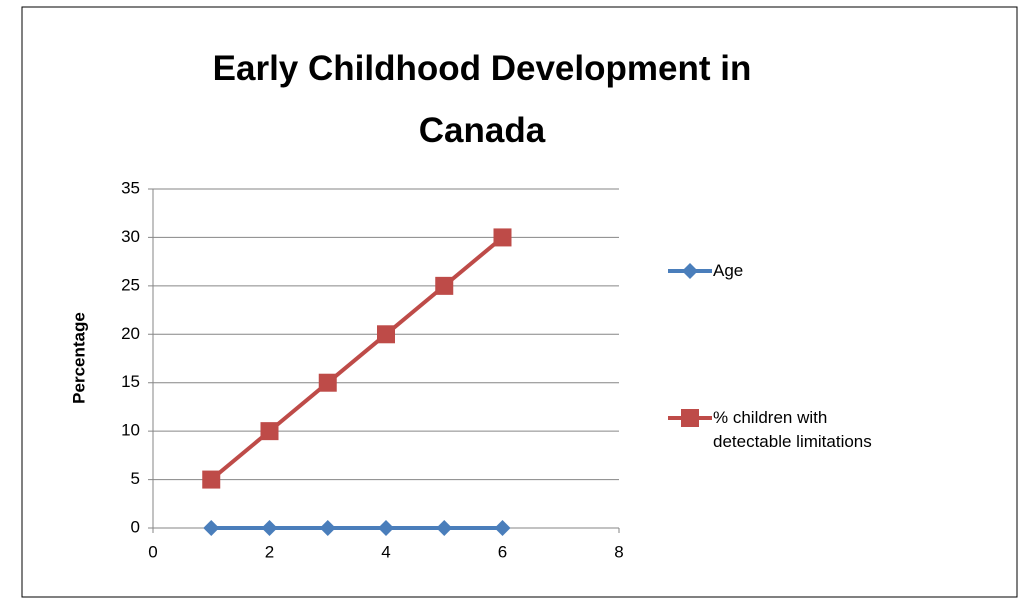 The height and width of the screenshot is (610, 1033). Describe the element at coordinates (792, 429) in the screenshot. I see `legend-label: % children with detectable limitations` at that location.